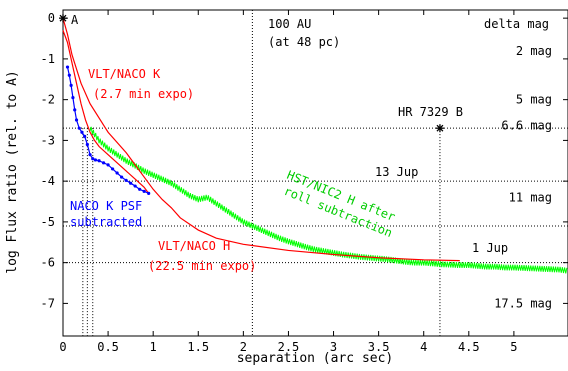 The image size is (568, 371). Describe the element at coordinates (198, 347) in the screenshot. I see `x-tick-label: 1.5` at that location.